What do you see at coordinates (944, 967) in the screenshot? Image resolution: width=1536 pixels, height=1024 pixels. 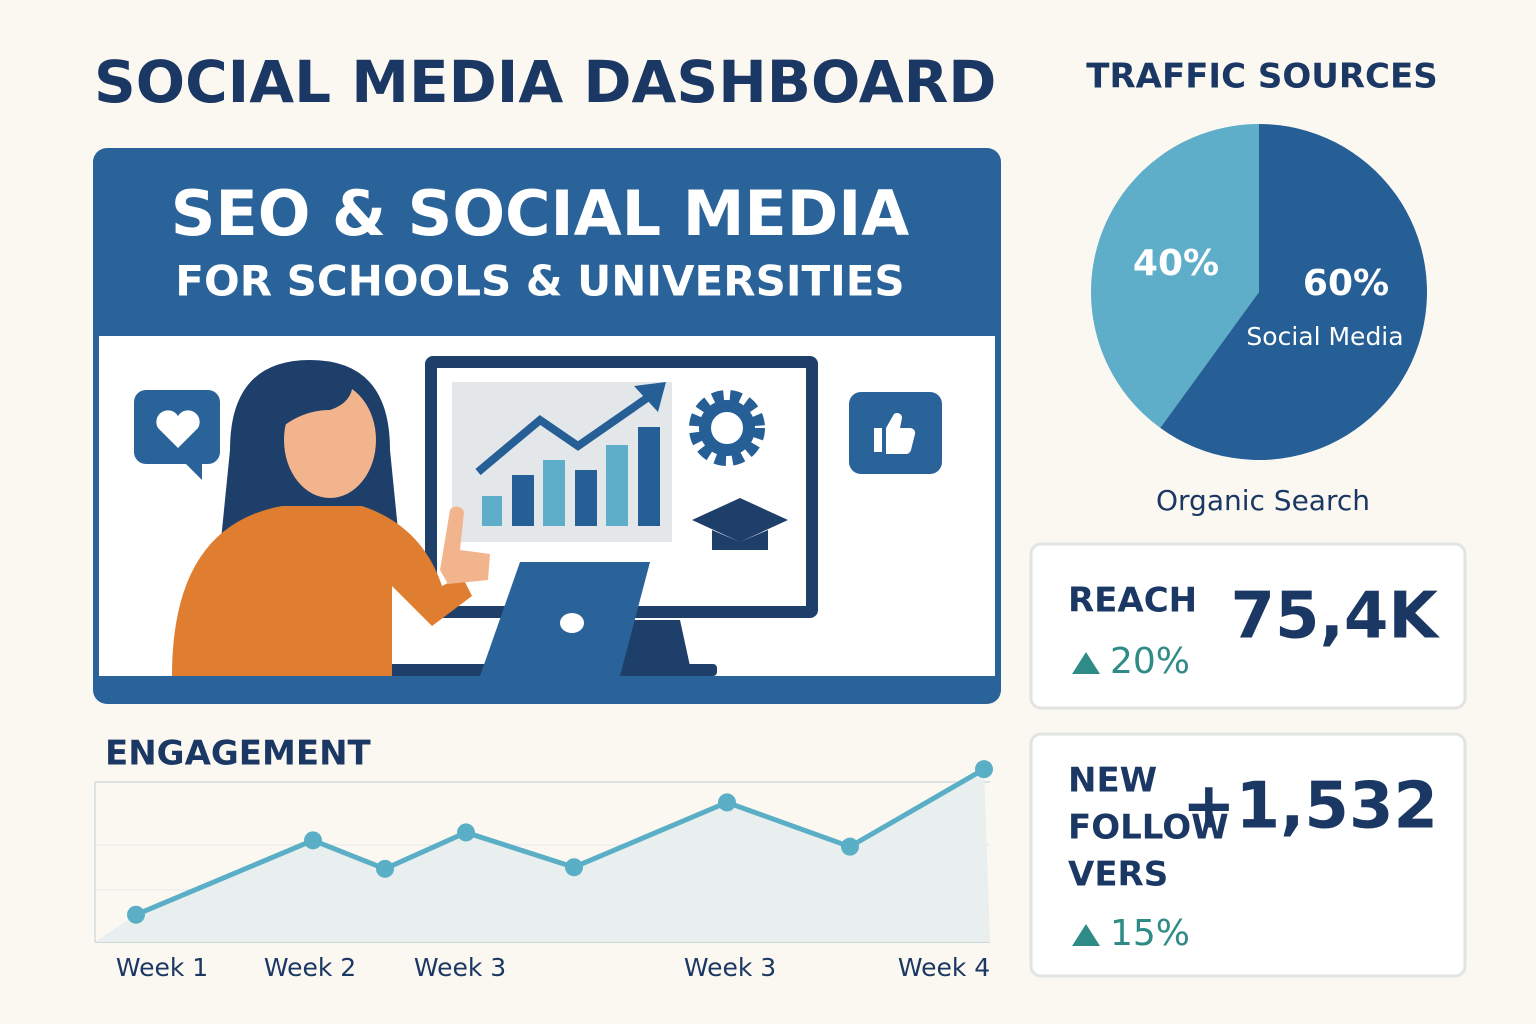 I see `x-tick-label: Week 4` at bounding box center [944, 967].